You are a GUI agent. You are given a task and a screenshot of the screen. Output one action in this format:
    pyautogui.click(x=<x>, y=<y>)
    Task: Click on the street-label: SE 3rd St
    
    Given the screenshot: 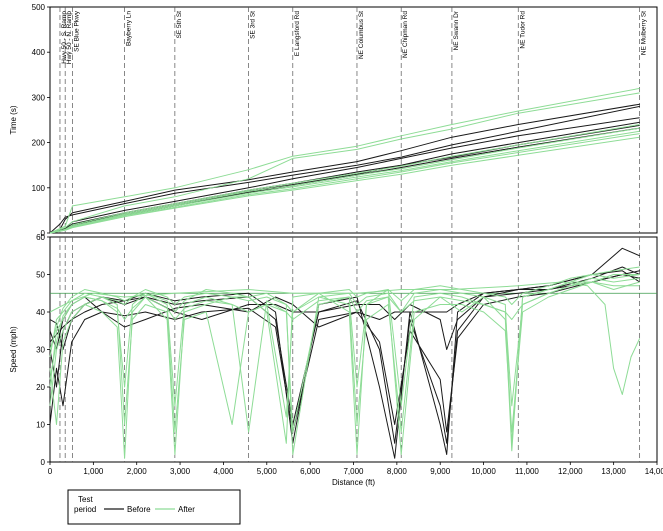 What is the action you would take?
    pyautogui.click(x=253, y=25)
    